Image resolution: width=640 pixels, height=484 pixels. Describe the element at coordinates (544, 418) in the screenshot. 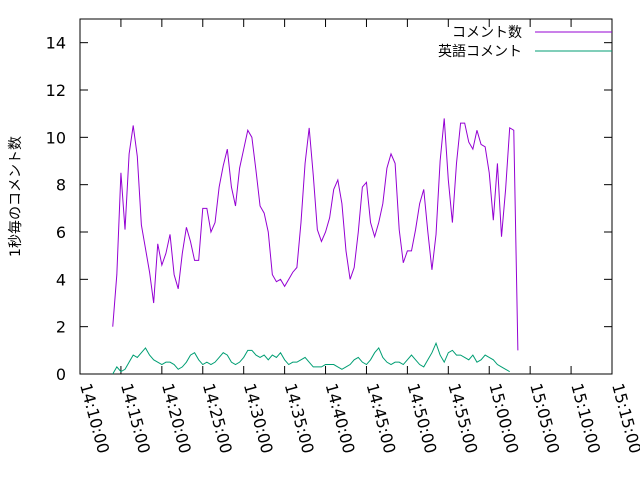

I see `x-tick-label: 15:05:00` at that location.